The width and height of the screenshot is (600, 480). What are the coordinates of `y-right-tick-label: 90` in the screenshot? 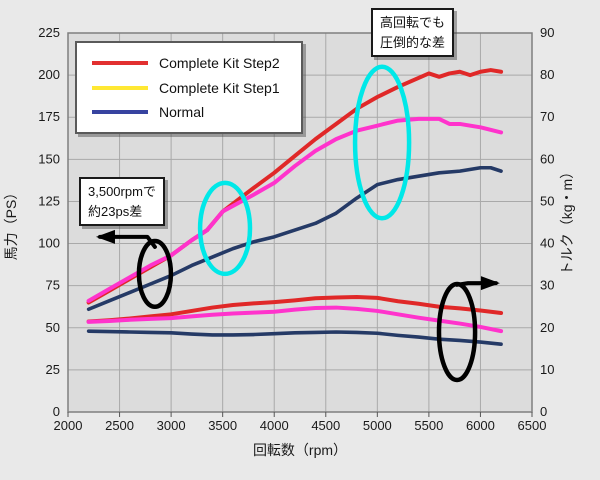 It's located at (547, 32).